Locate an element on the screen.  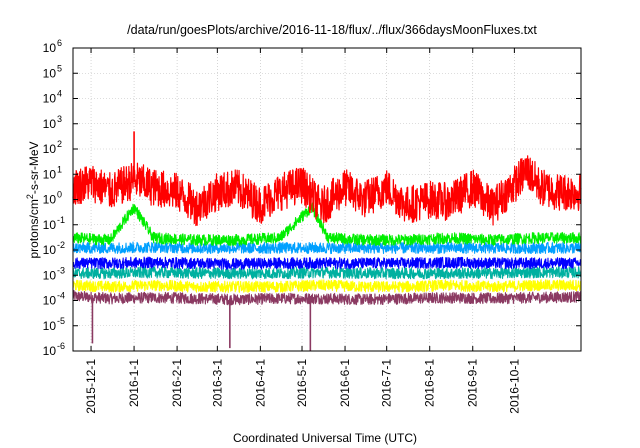
x-tick-label: 2016-10-1 is located at coordinates (514, 386).